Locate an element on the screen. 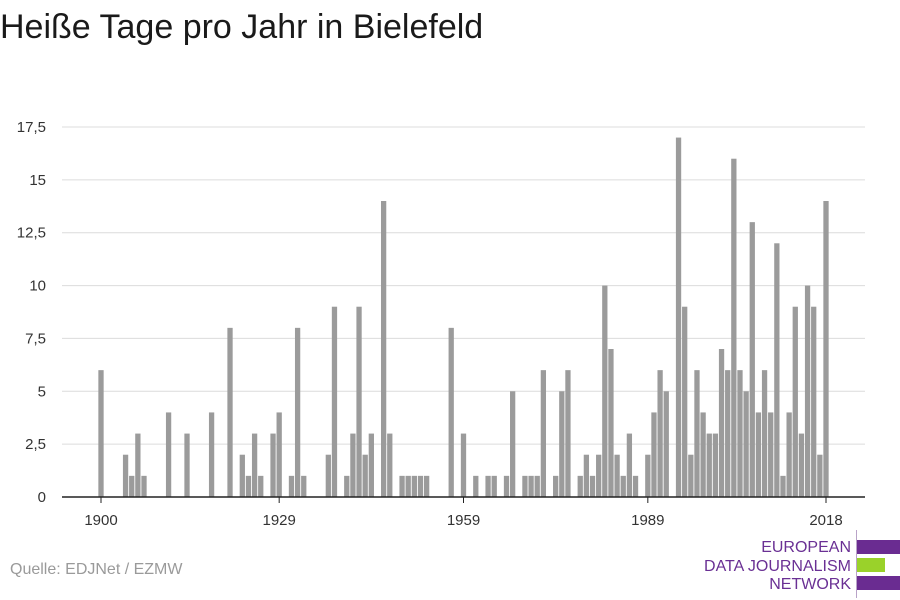 This screenshot has height=600, width=900. bar-1929 is located at coordinates (279, 454).